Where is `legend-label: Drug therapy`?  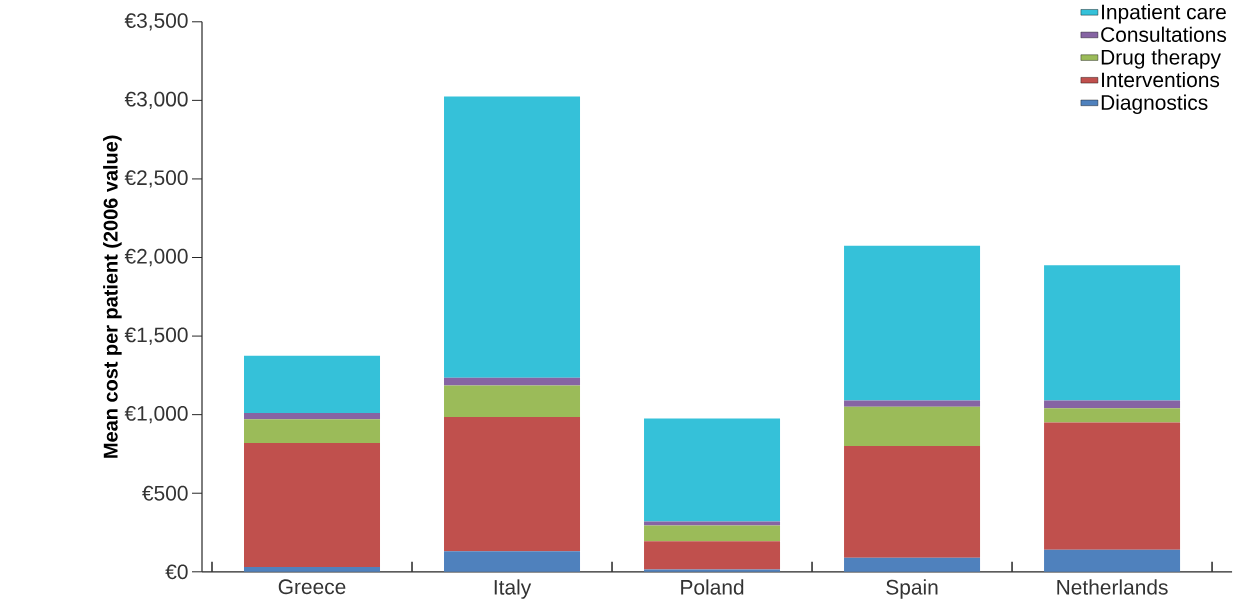
legend-label: Drug therapy is located at coordinates (1161, 59).